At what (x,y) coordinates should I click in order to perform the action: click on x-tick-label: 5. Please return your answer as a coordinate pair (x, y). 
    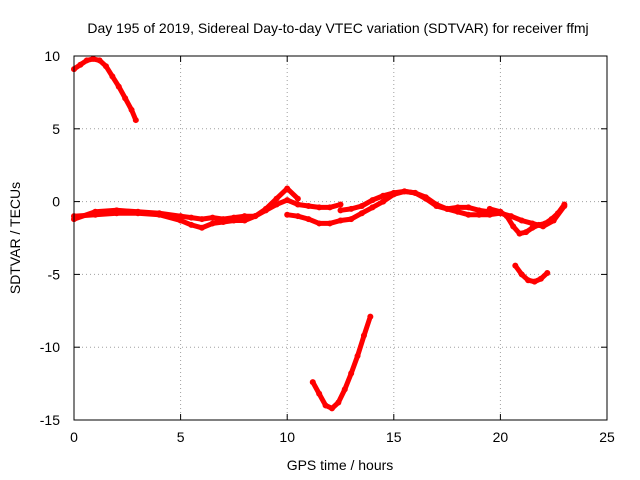
    Looking at the image, I should click on (181, 437).